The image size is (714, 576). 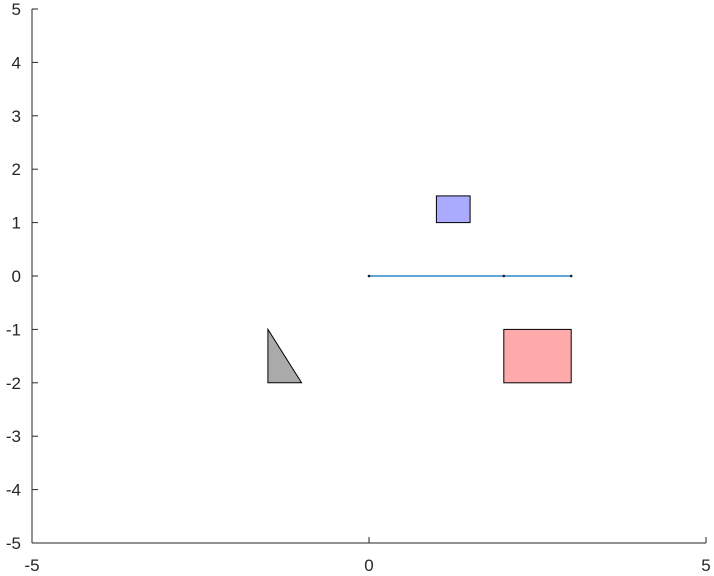 I want to click on shapes, so click(x=419, y=289).